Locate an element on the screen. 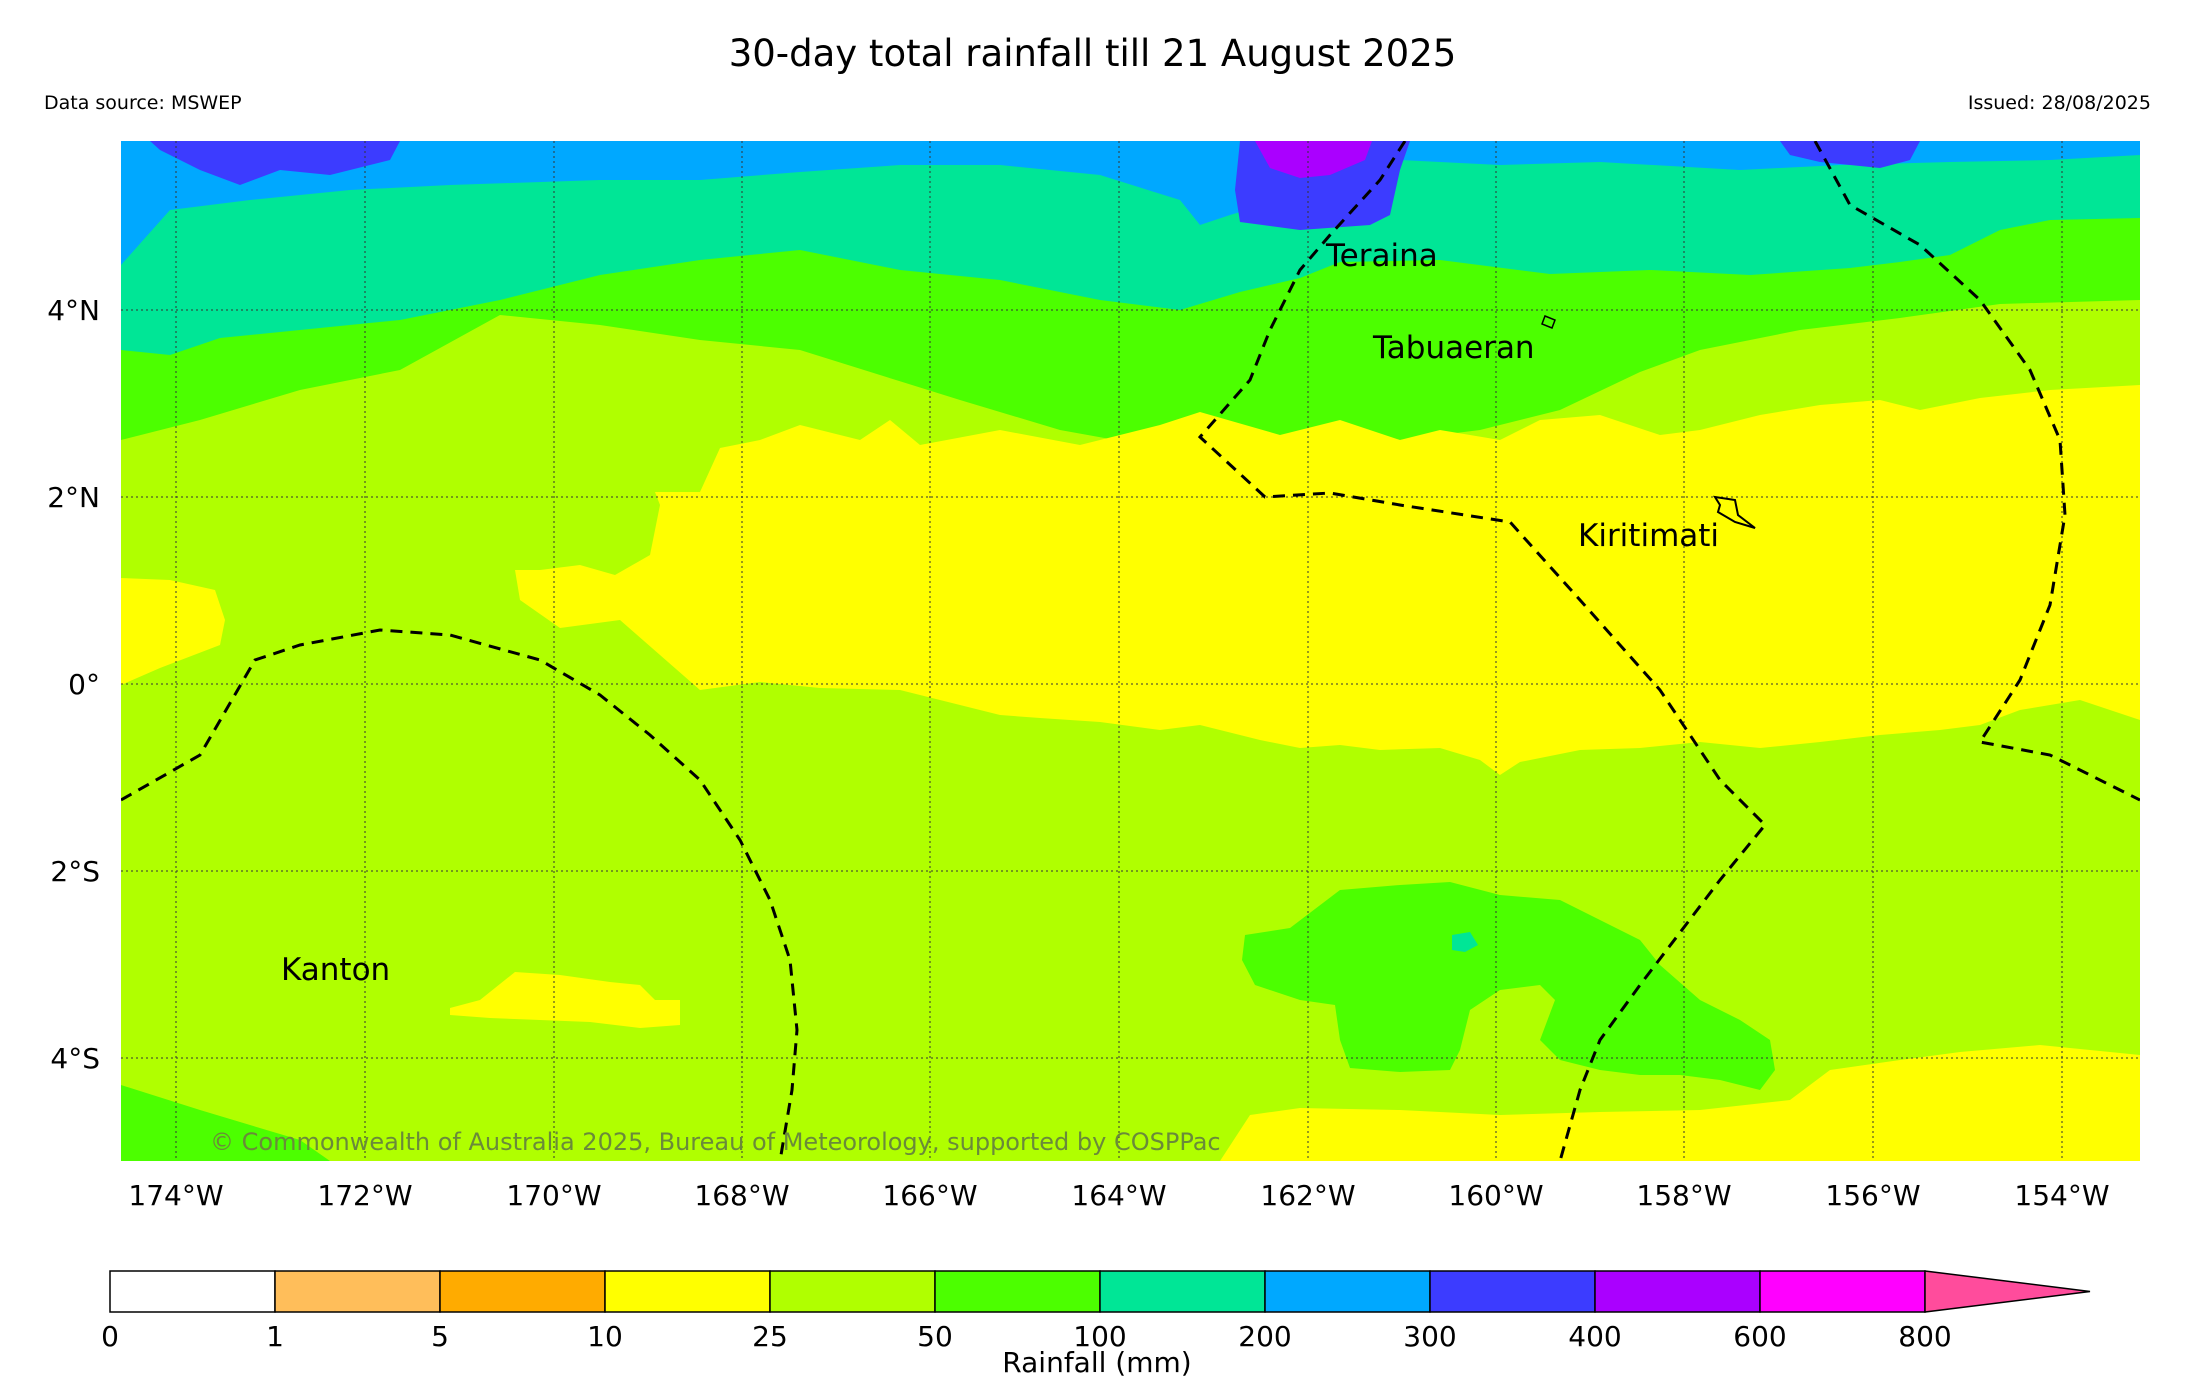 The image size is (2185, 1380). lat-tick: 2°S is located at coordinates (75, 871).